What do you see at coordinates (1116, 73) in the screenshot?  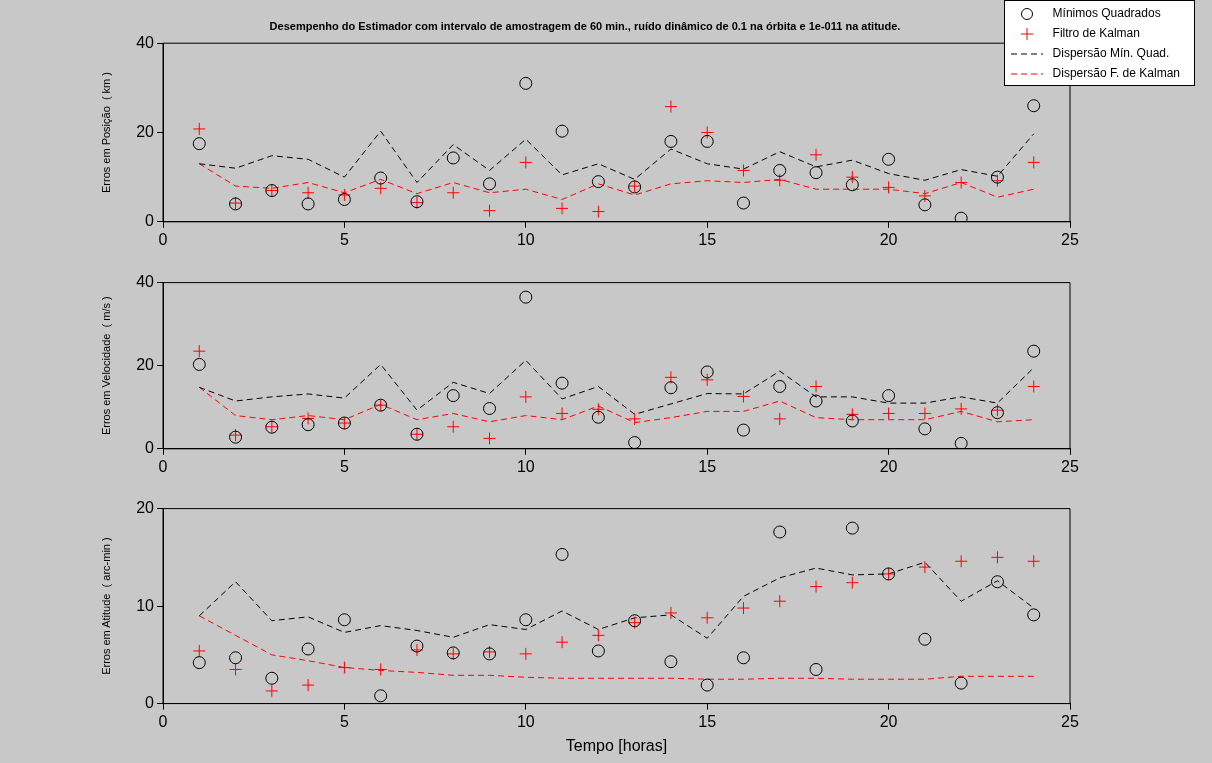 I see `legend-label: Dispersão F. de Kalman` at bounding box center [1116, 73].